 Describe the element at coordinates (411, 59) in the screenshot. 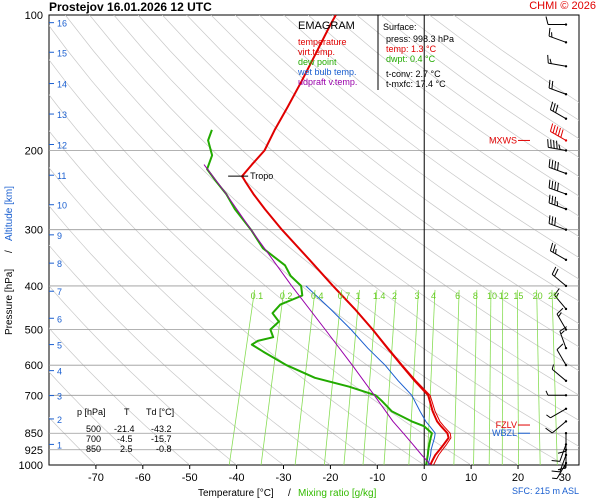

I see `surface-dwpt: dwpt: 0.4 °C` at that location.